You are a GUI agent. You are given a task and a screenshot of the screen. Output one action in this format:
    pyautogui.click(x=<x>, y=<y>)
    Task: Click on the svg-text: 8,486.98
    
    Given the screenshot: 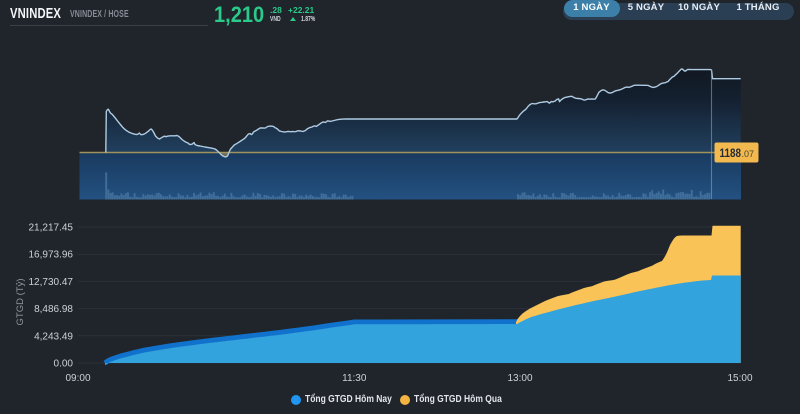 What is the action you would take?
    pyautogui.click(x=53, y=309)
    